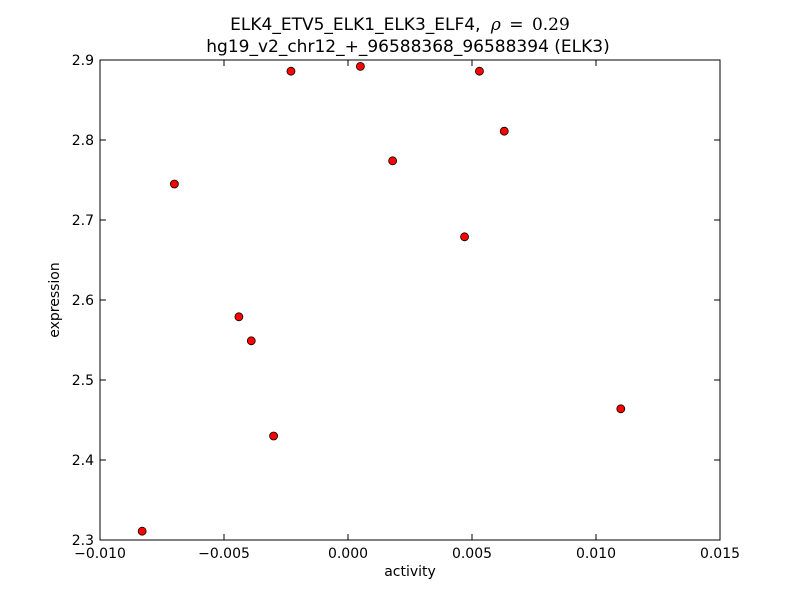 This screenshot has height=600, width=800. Describe the element at coordinates (55, 300) in the screenshot. I see `y-axis-label: expression` at that location.